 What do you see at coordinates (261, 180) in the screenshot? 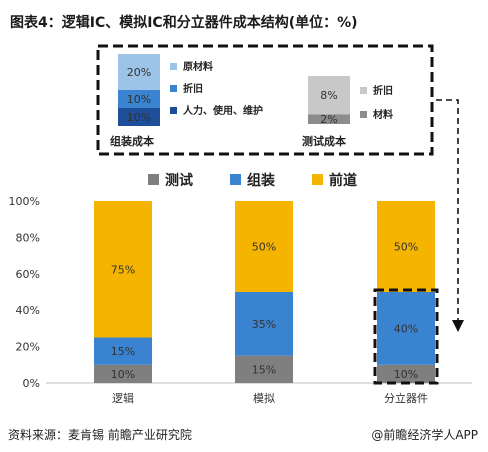
I see `legend-label: 组装` at bounding box center [261, 180].